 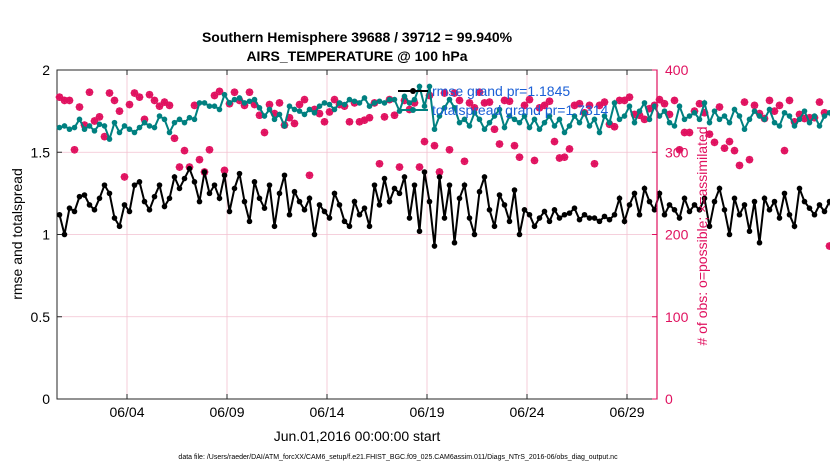 What do you see at coordinates (46, 235) in the screenshot?
I see `y-left-tick-label: 1` at bounding box center [46, 235].